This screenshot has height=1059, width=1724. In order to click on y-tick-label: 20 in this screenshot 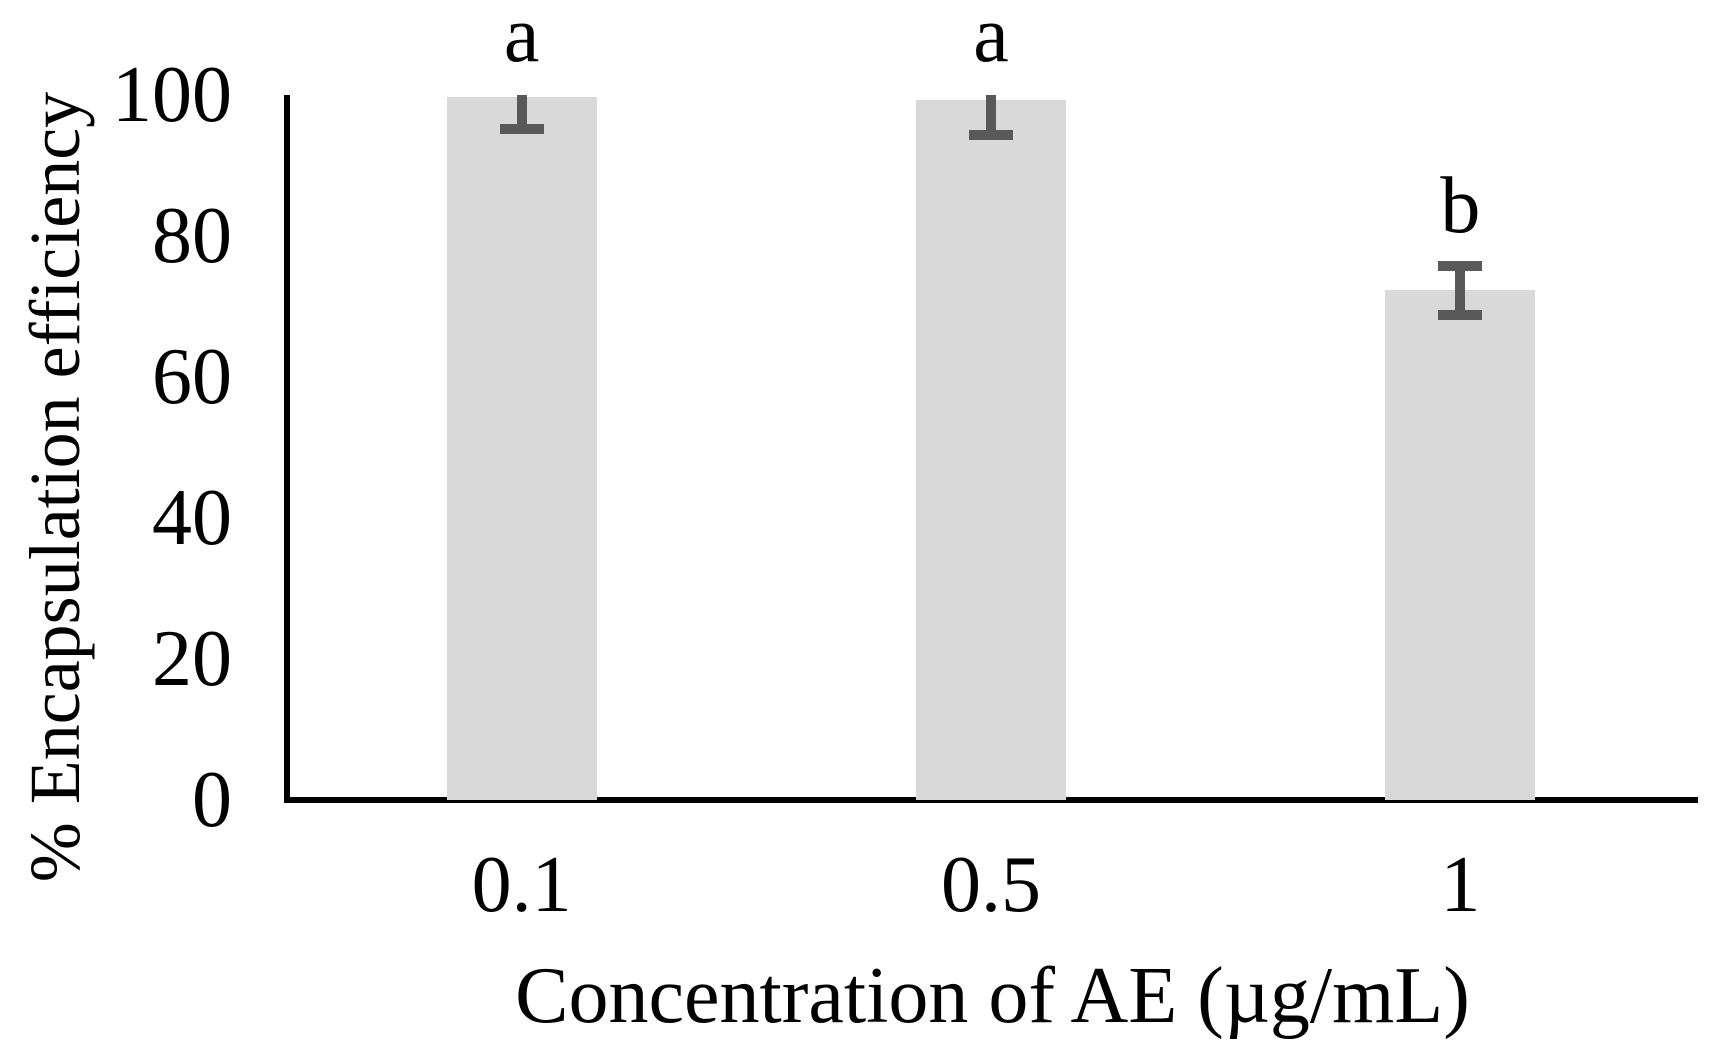, I will do `click(192, 659)`.